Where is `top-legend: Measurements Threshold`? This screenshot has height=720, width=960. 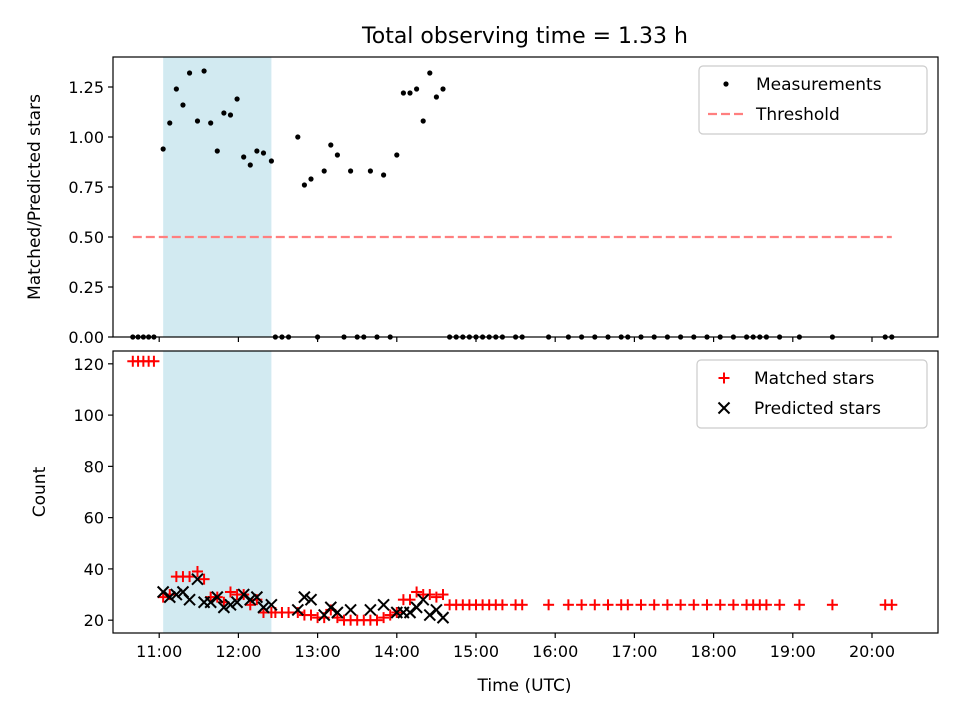 top-legend: Measurements Threshold is located at coordinates (813, 100).